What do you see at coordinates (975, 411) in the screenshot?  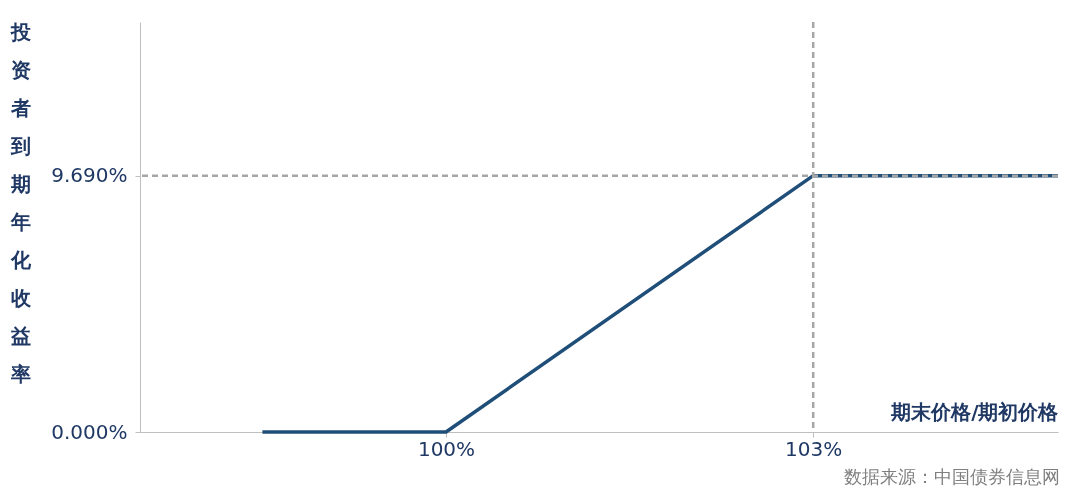 I see `x-axis-title: 期末价格/期初价格` at bounding box center [975, 411].